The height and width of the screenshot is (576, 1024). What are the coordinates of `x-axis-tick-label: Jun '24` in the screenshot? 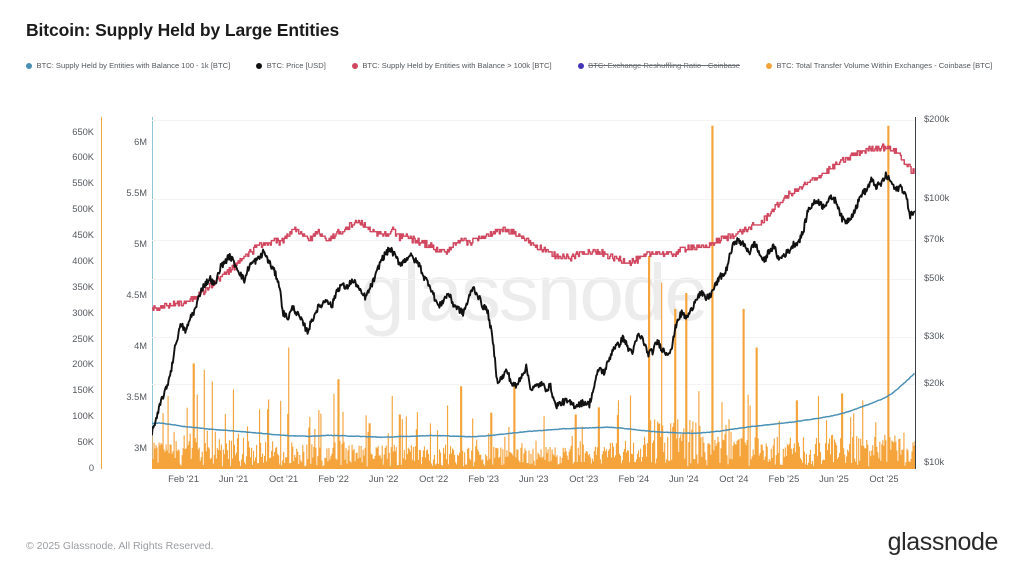 It's located at (683, 479).